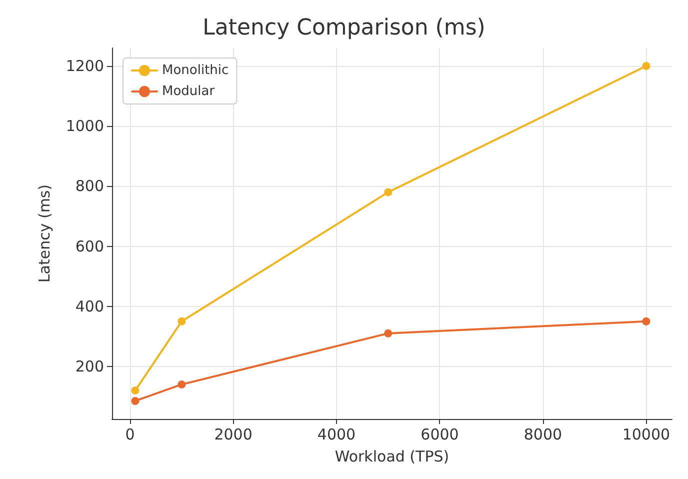  I want to click on x-tick-label: 10000, so click(646, 435).